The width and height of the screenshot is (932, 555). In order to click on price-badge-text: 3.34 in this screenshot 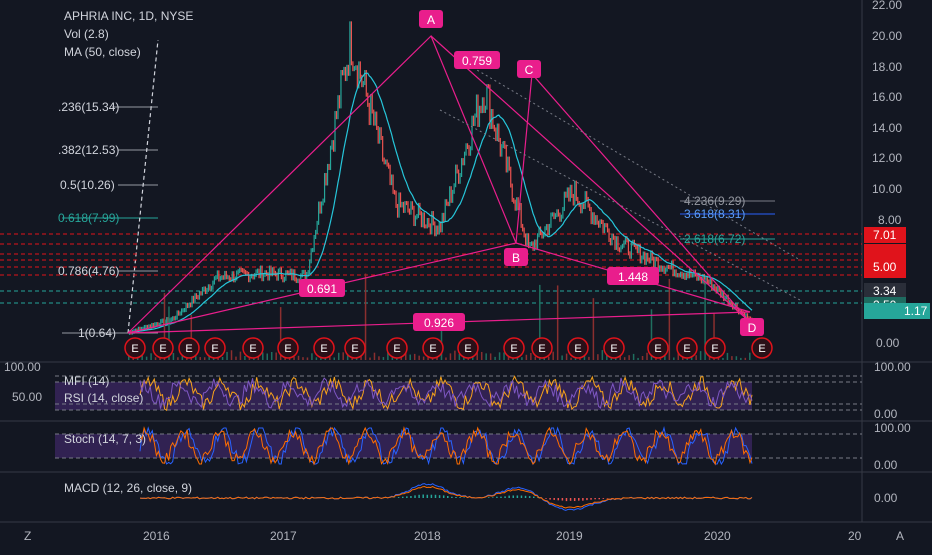, I will do `click(885, 291)`.